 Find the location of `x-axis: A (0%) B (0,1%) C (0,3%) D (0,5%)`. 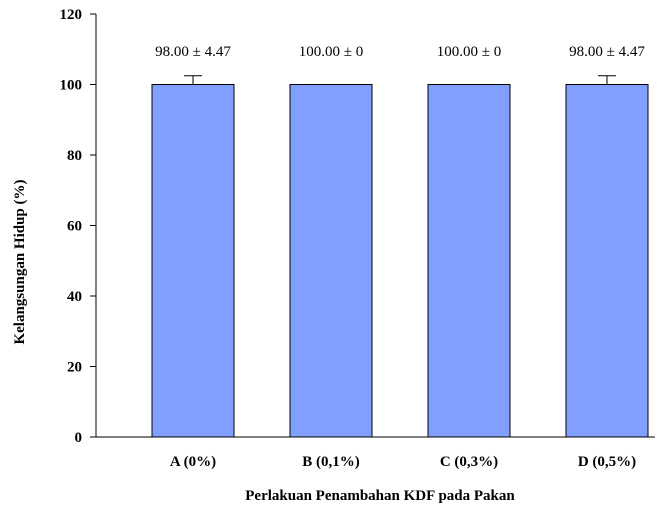

x-axis: A (0%) B (0,1%) C (0,3%) D (0,5%) is located at coordinates (375, 453).